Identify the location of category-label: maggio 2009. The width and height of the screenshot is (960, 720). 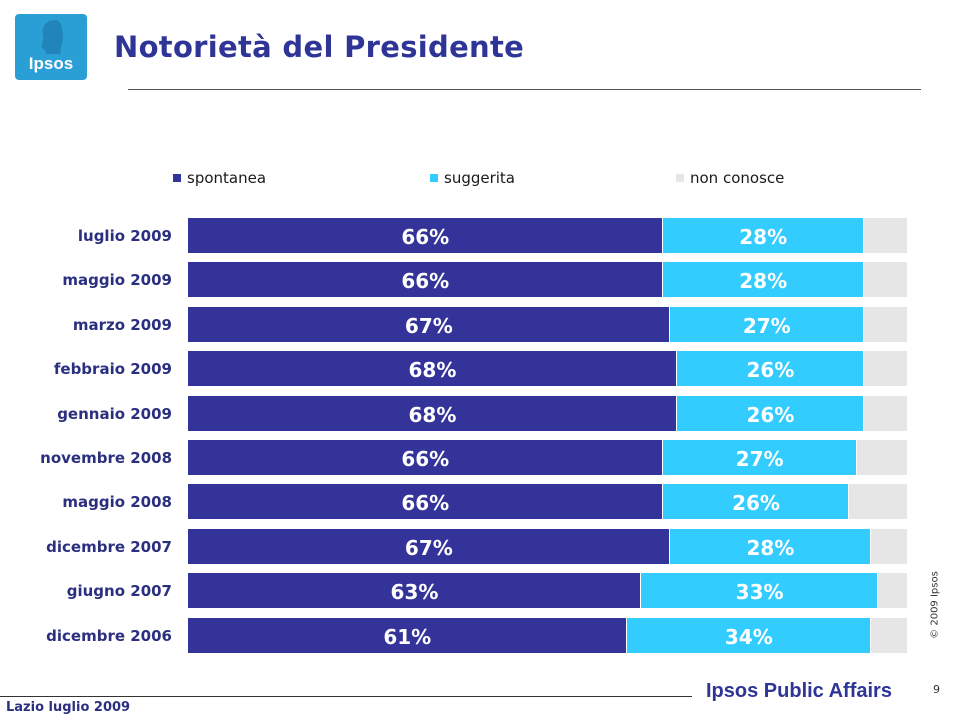
(117, 280).